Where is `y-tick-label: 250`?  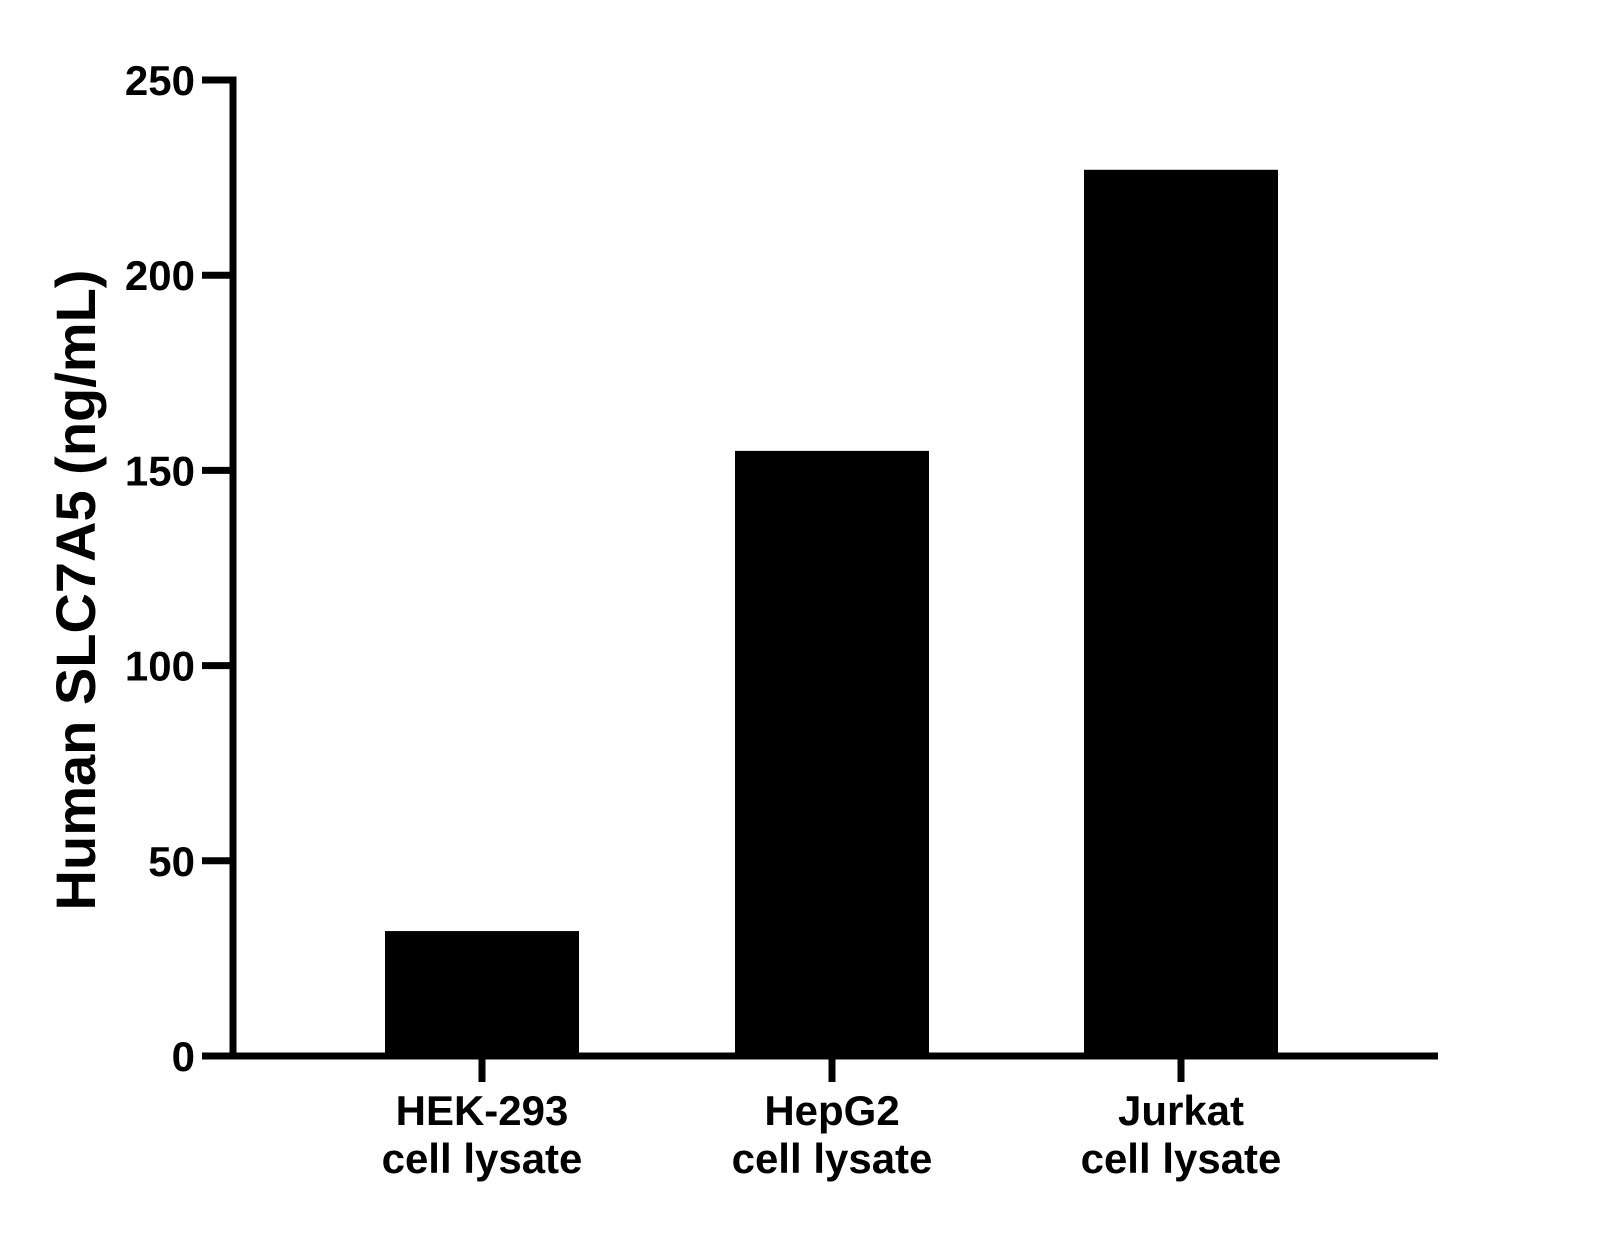 y-tick-label: 250 is located at coordinates (160, 80).